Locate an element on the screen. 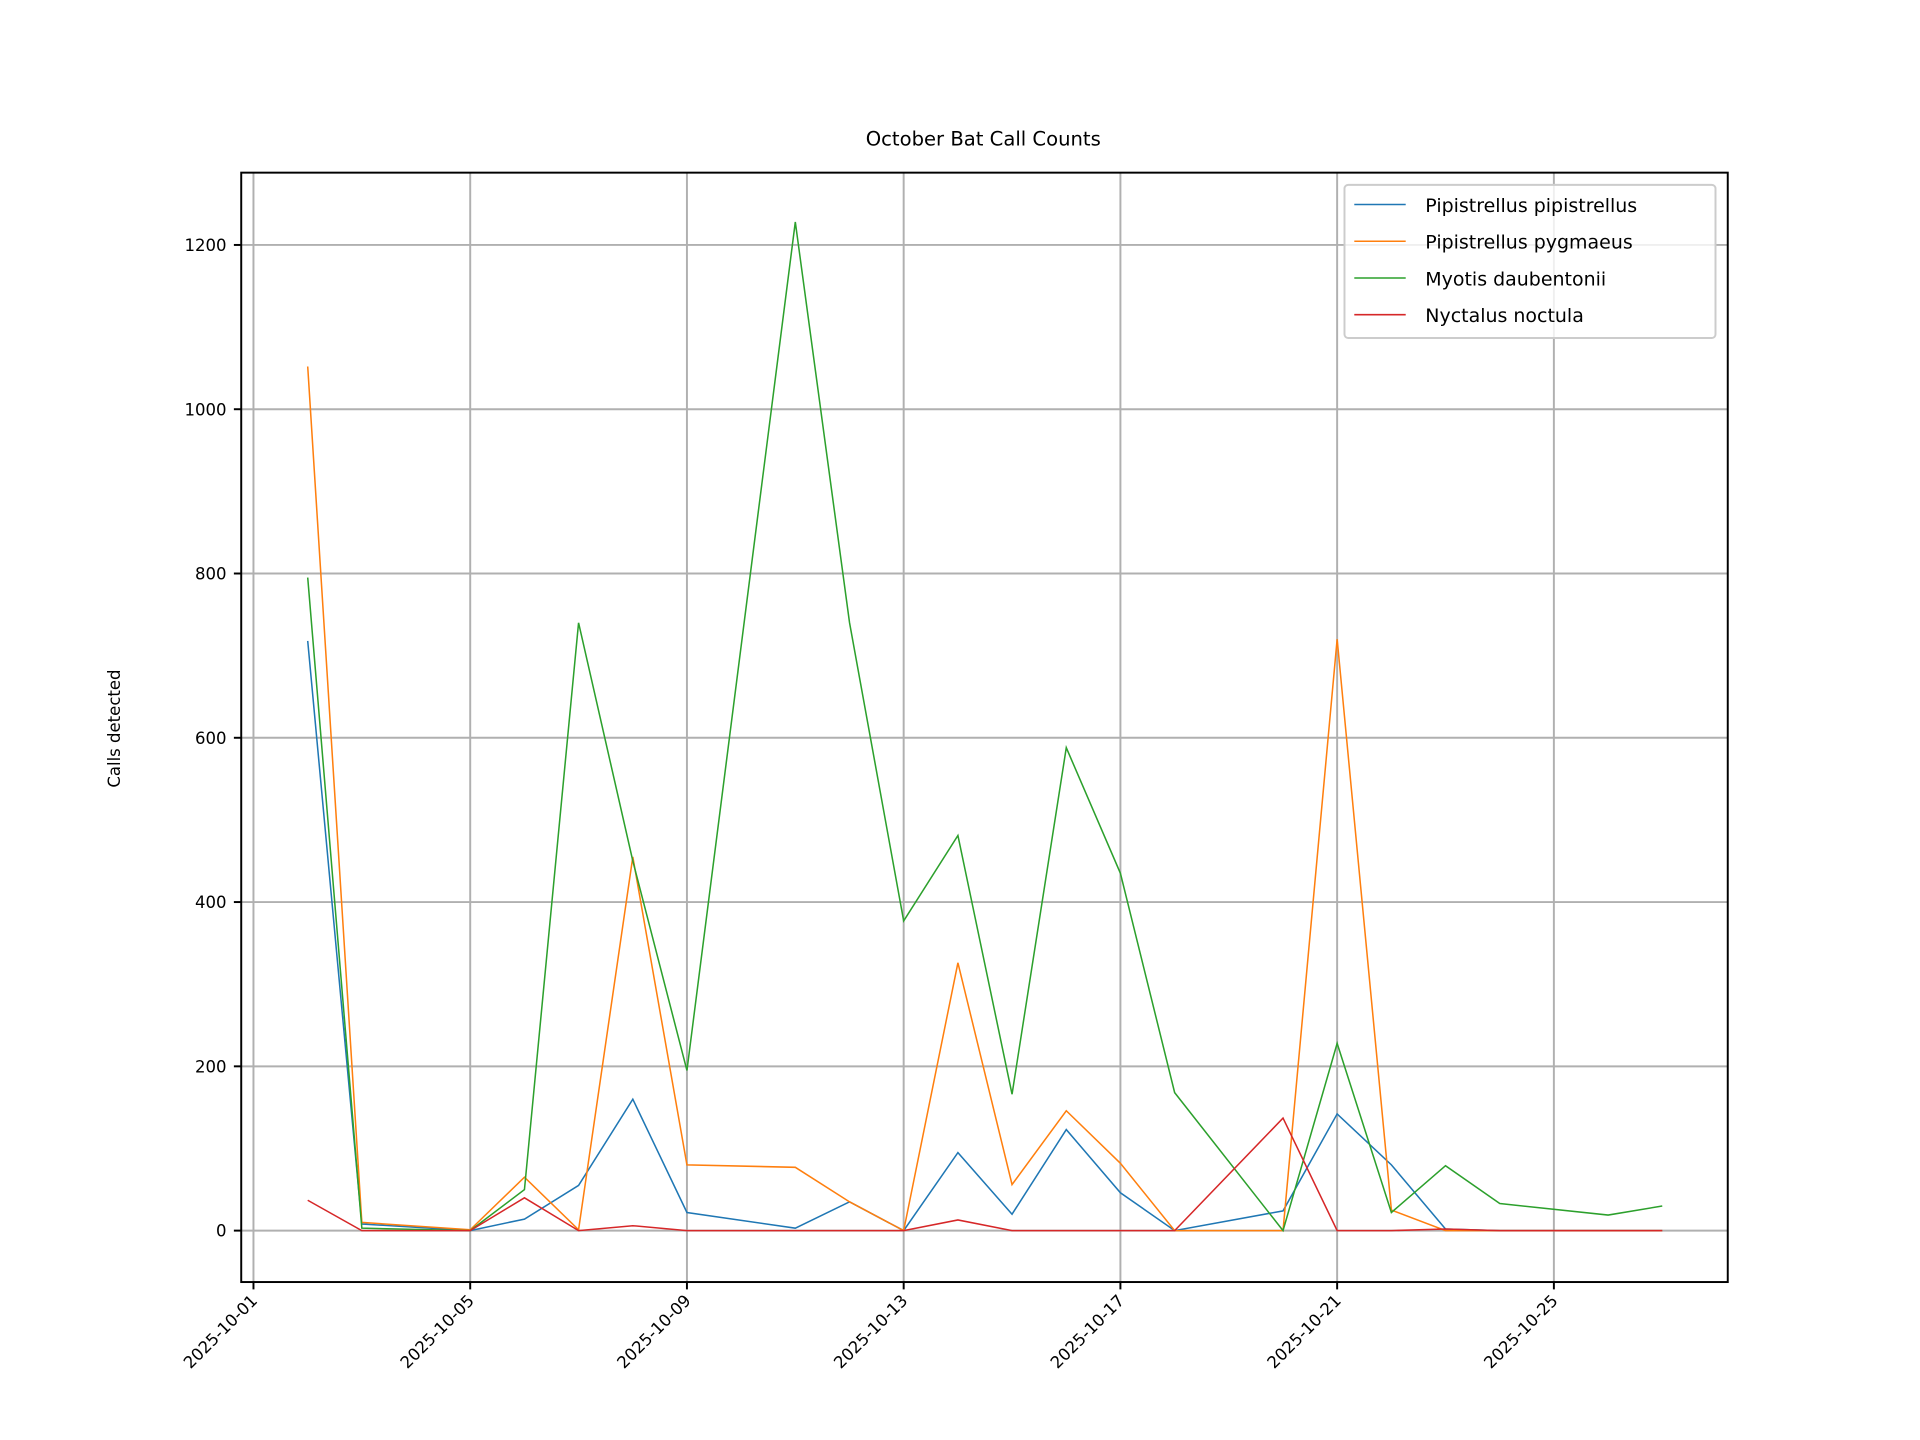 Image resolution: width=1920 pixels, height=1440 pixels. y-tick-label: 1200 is located at coordinates (205, 245).